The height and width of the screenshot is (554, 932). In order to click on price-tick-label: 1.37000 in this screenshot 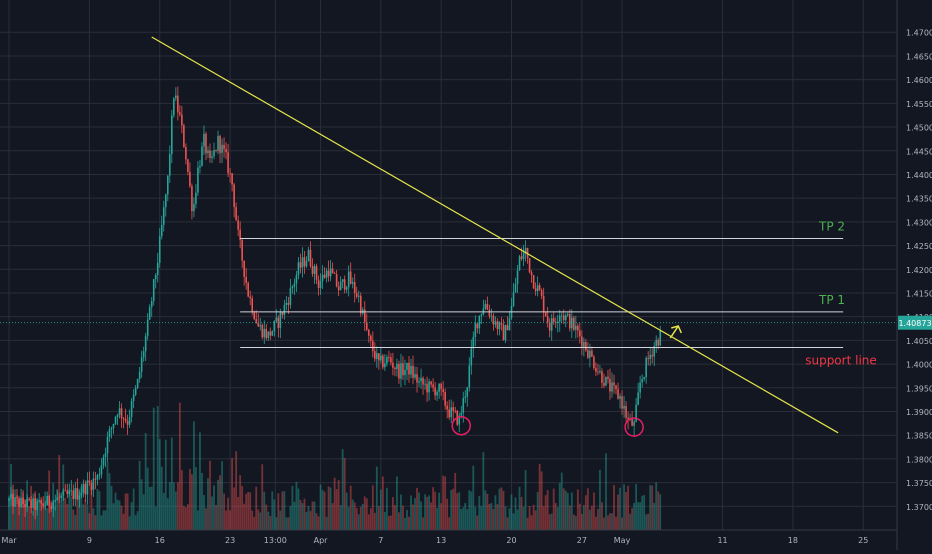, I will do `click(919, 507)`.